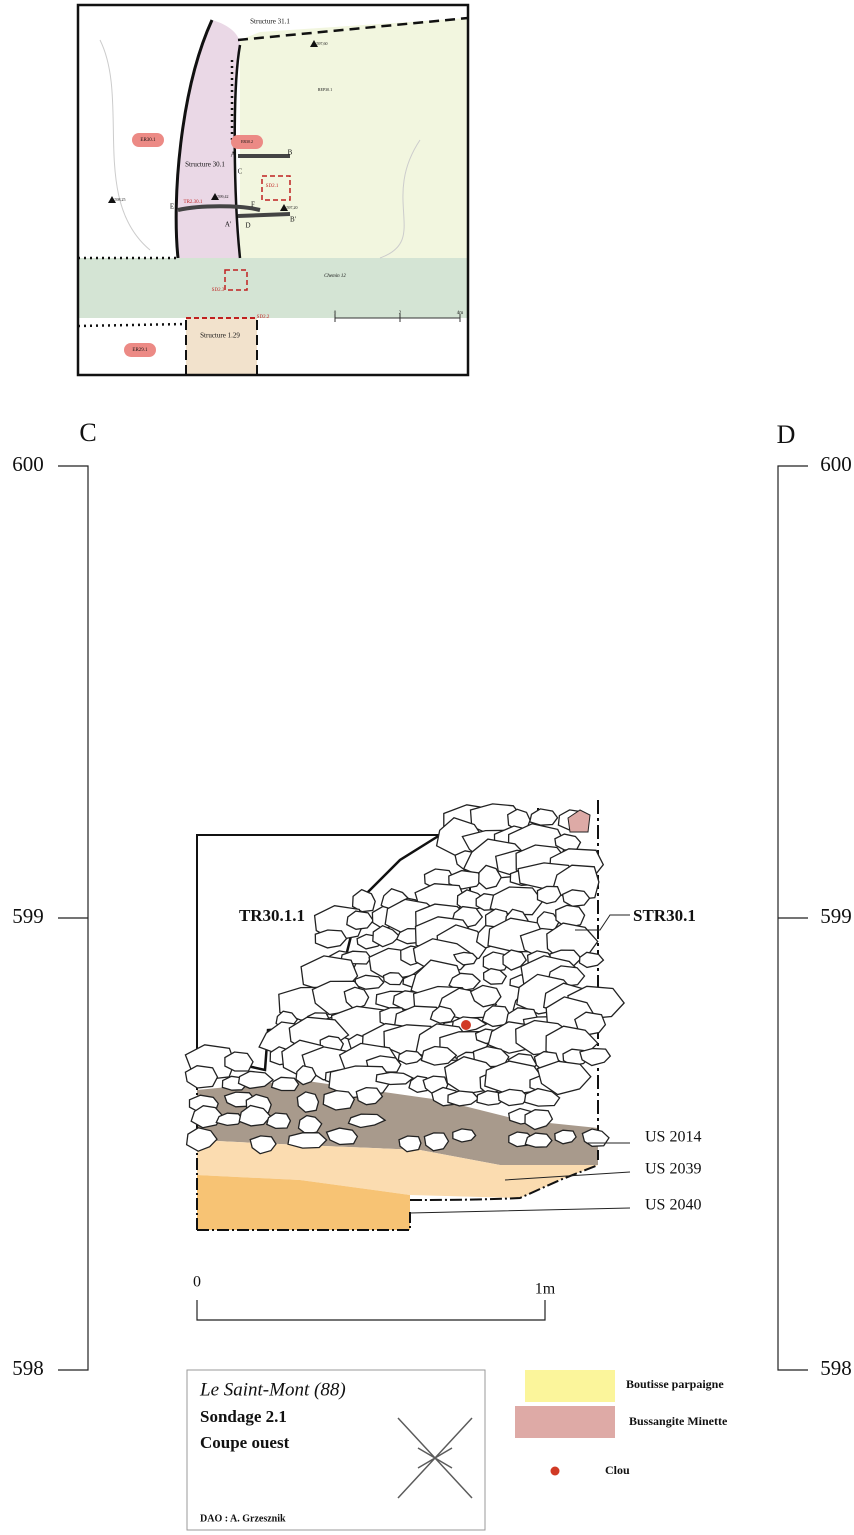 The height and width of the screenshot is (1535, 854). I want to click on section, so click(407, 1015).